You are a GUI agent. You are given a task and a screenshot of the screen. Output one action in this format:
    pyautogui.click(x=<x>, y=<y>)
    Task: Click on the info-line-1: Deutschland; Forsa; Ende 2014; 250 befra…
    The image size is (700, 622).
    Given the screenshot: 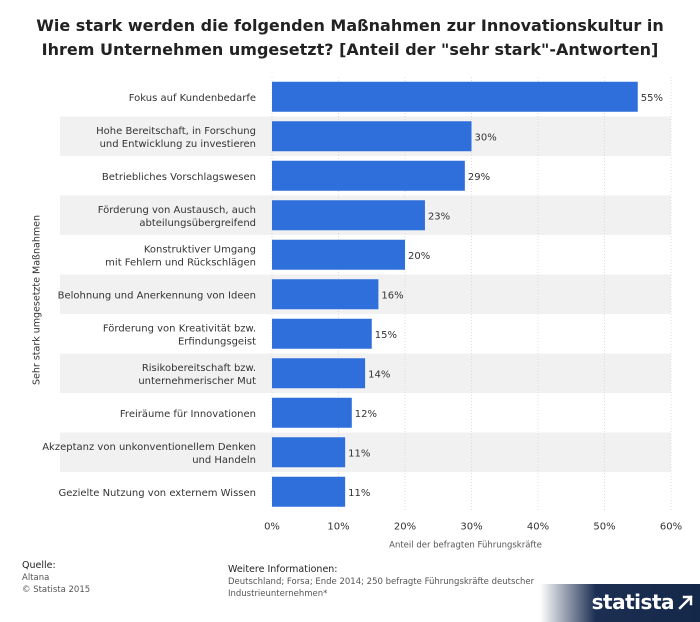 What is the action you would take?
    pyautogui.click(x=381, y=582)
    